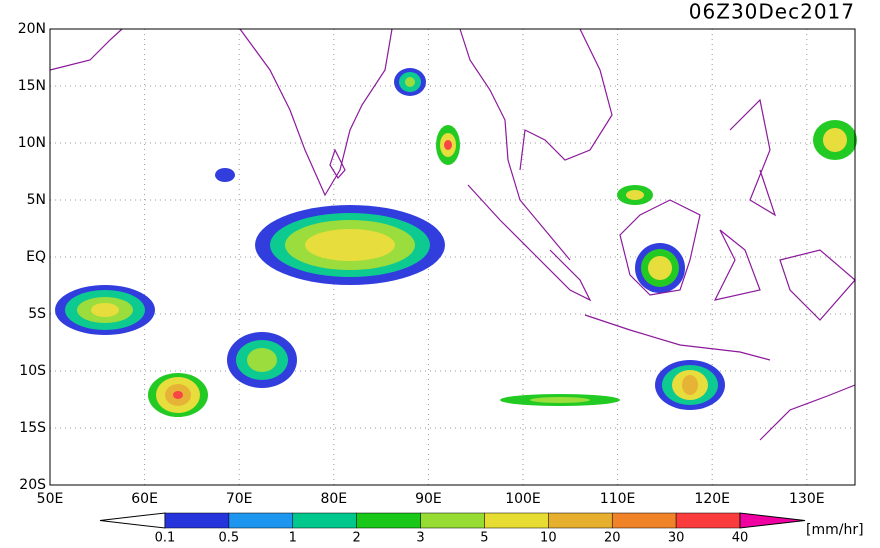 The width and height of the screenshot is (880, 548). I want to click on colorbar-high-triangle, so click(772, 520).